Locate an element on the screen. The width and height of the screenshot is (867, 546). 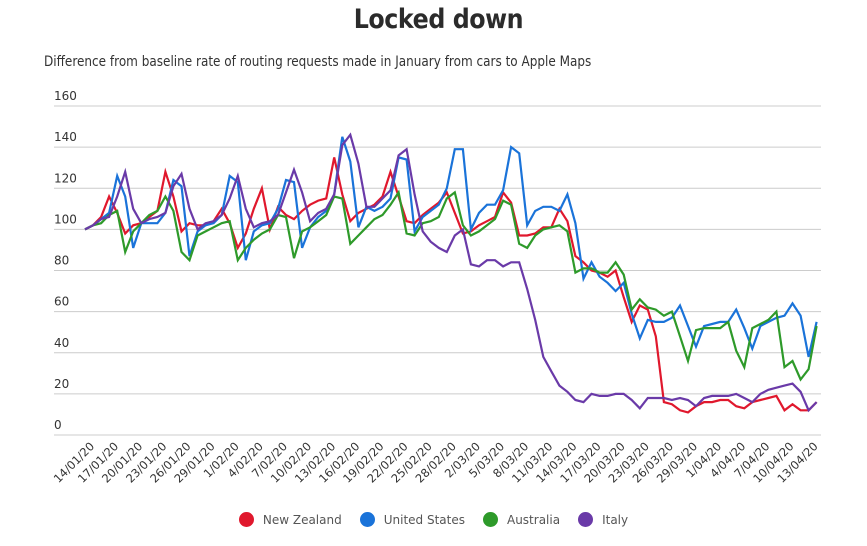
y-tick-label: 20 is located at coordinates (61, 384).